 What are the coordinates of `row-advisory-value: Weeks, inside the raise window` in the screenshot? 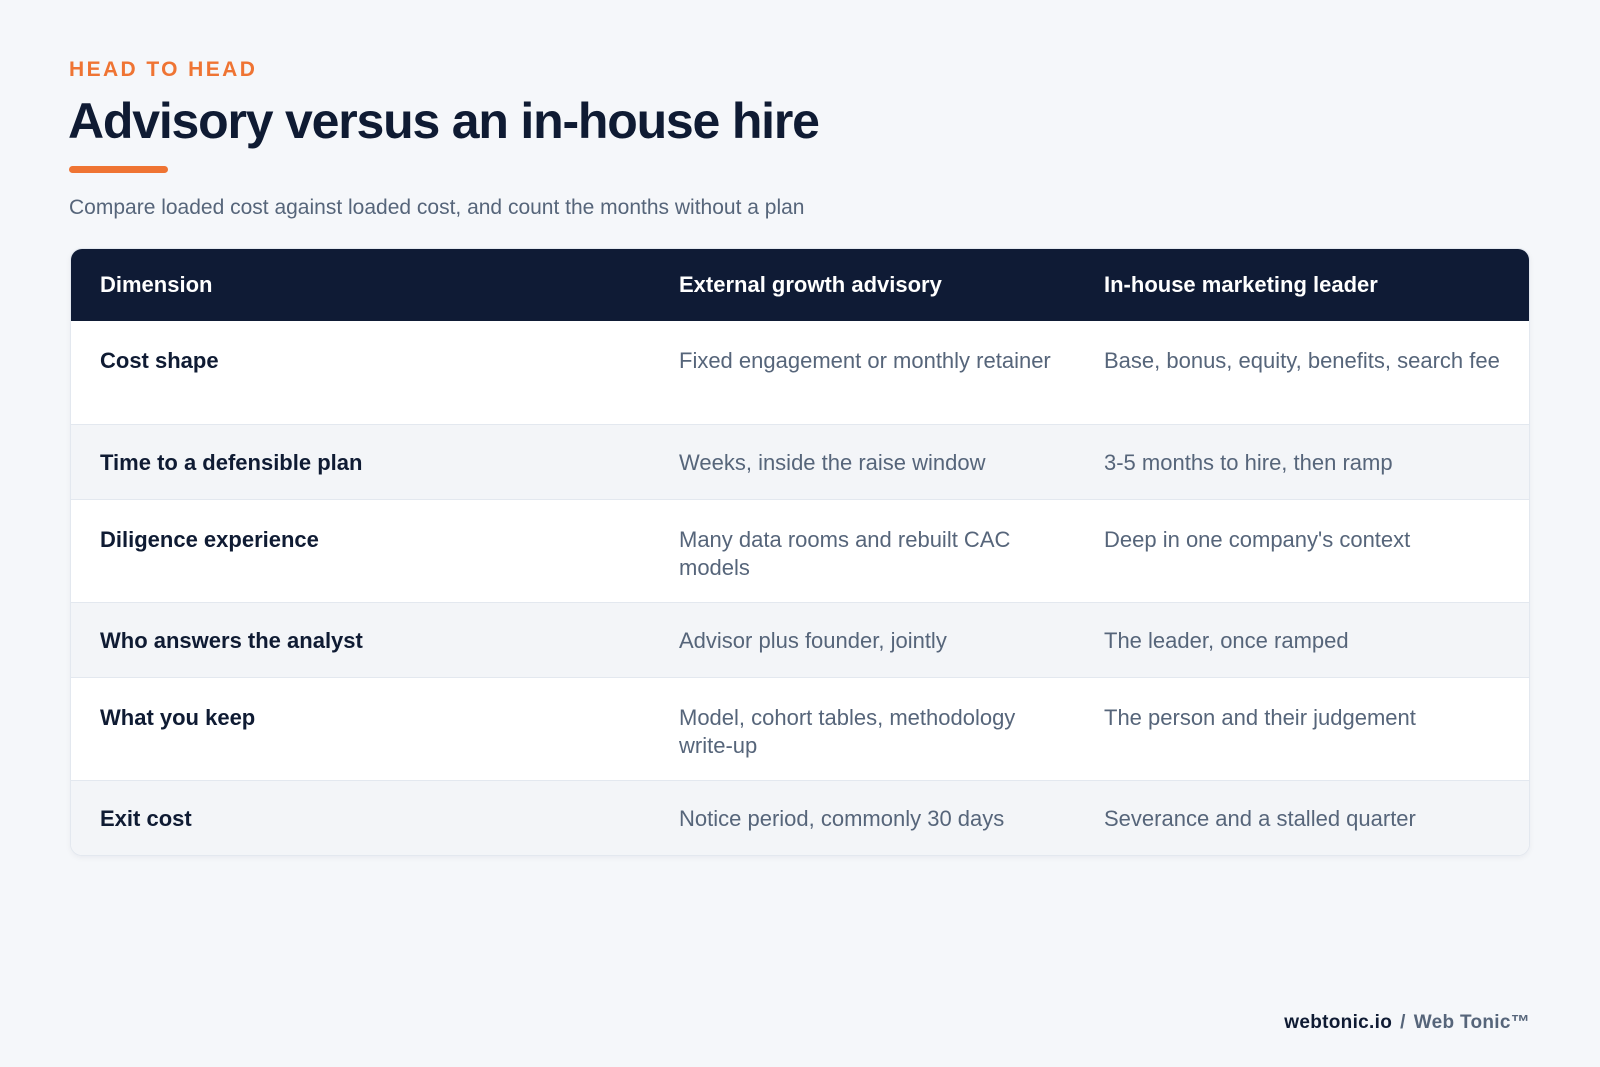 It's located at (832, 462).